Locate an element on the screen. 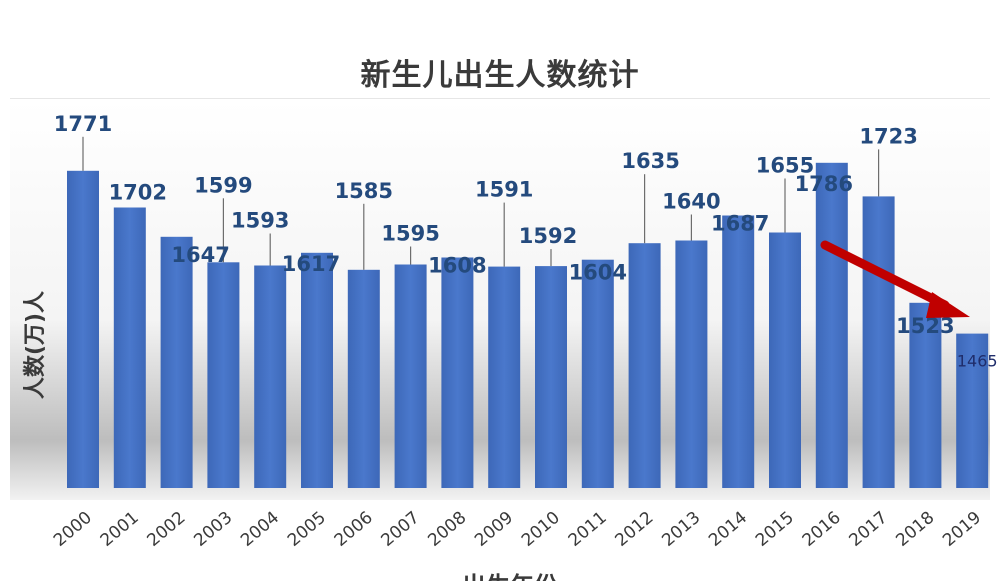 This screenshot has height=581, width=1000. bar-2011 is located at coordinates (597, 373).